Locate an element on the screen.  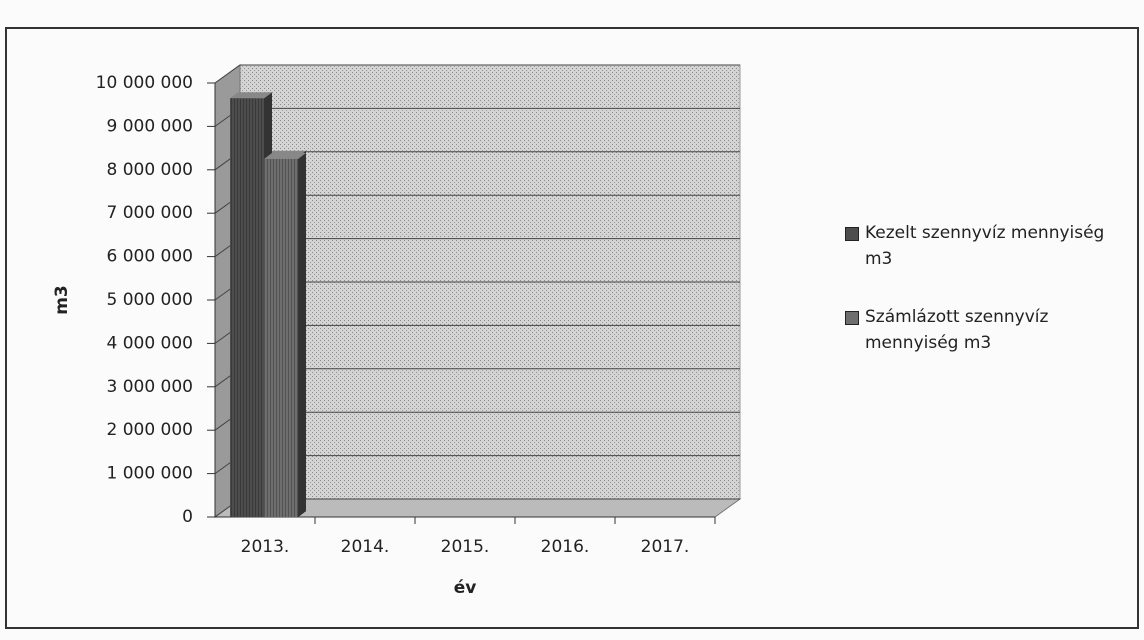
y-tick-label: 8 000 000 is located at coordinates (149, 170).